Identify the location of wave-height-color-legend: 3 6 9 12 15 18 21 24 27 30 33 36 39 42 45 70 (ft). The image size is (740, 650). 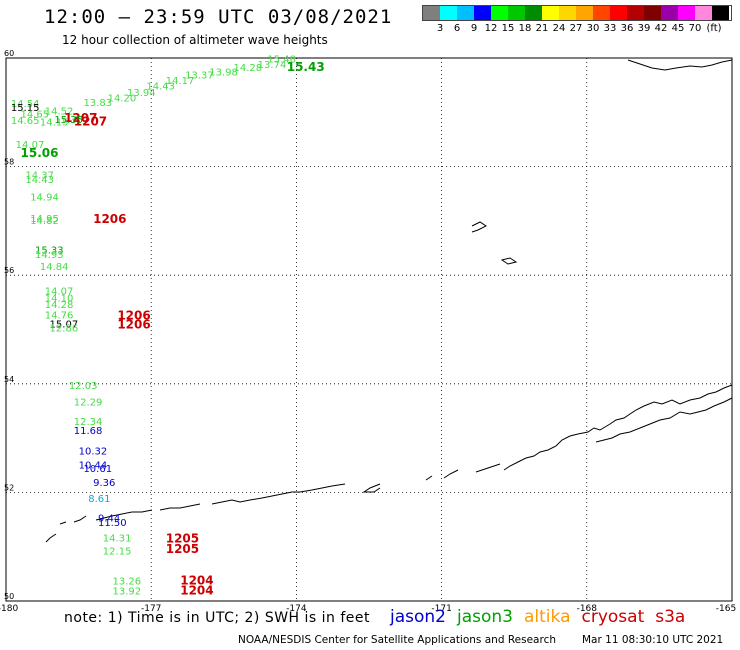
(577, 20).